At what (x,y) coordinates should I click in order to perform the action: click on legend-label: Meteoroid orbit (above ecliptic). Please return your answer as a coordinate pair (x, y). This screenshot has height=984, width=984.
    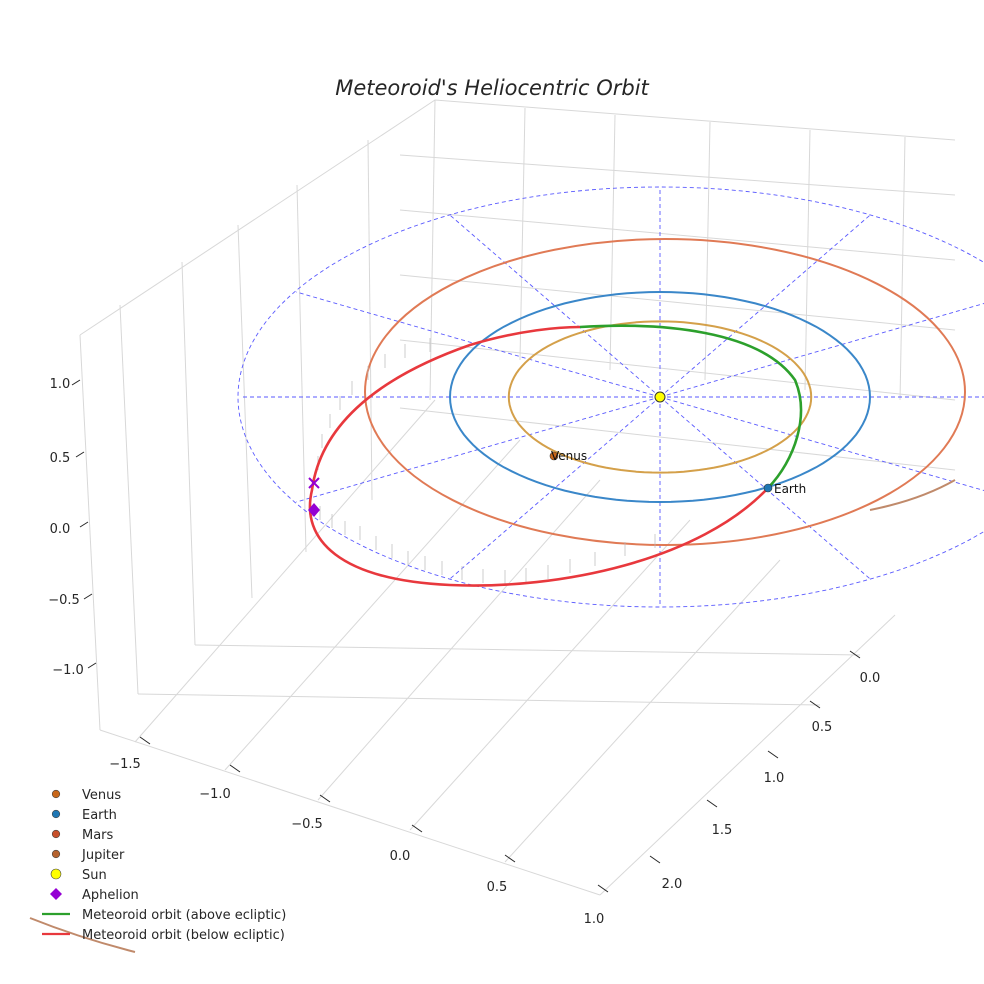
    Looking at the image, I should click on (184, 915).